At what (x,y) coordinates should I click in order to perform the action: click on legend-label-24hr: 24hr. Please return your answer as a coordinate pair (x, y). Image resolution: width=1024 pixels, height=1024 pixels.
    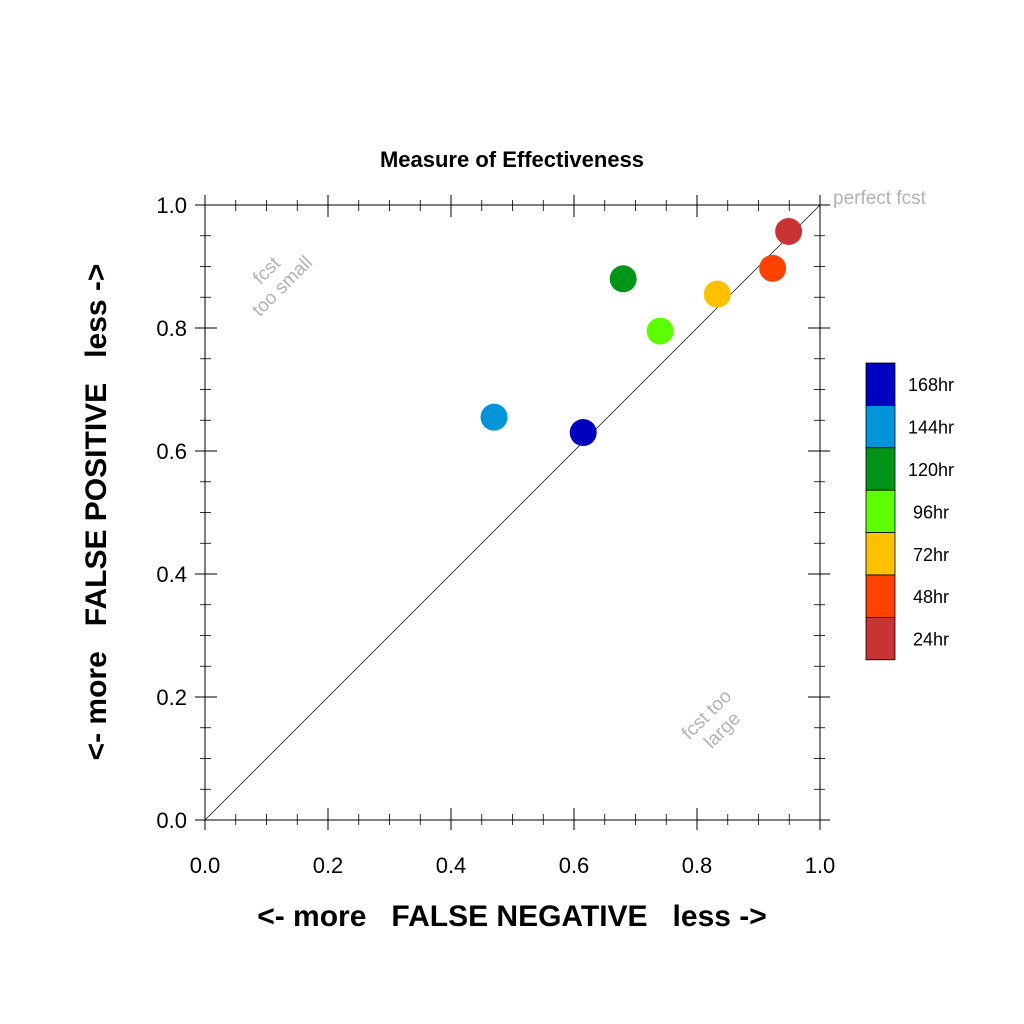
    Looking at the image, I should click on (931, 640).